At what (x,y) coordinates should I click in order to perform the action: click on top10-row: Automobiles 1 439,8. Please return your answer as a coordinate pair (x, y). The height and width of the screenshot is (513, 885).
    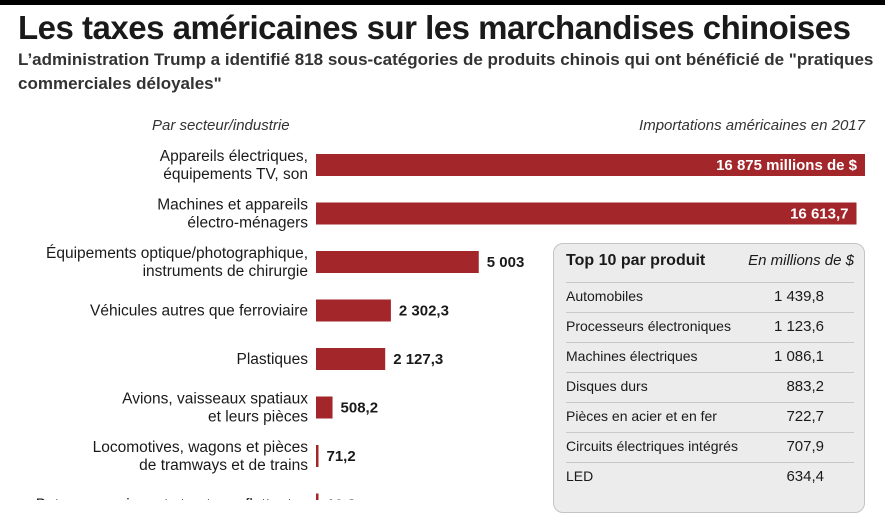
    Looking at the image, I should click on (710, 297).